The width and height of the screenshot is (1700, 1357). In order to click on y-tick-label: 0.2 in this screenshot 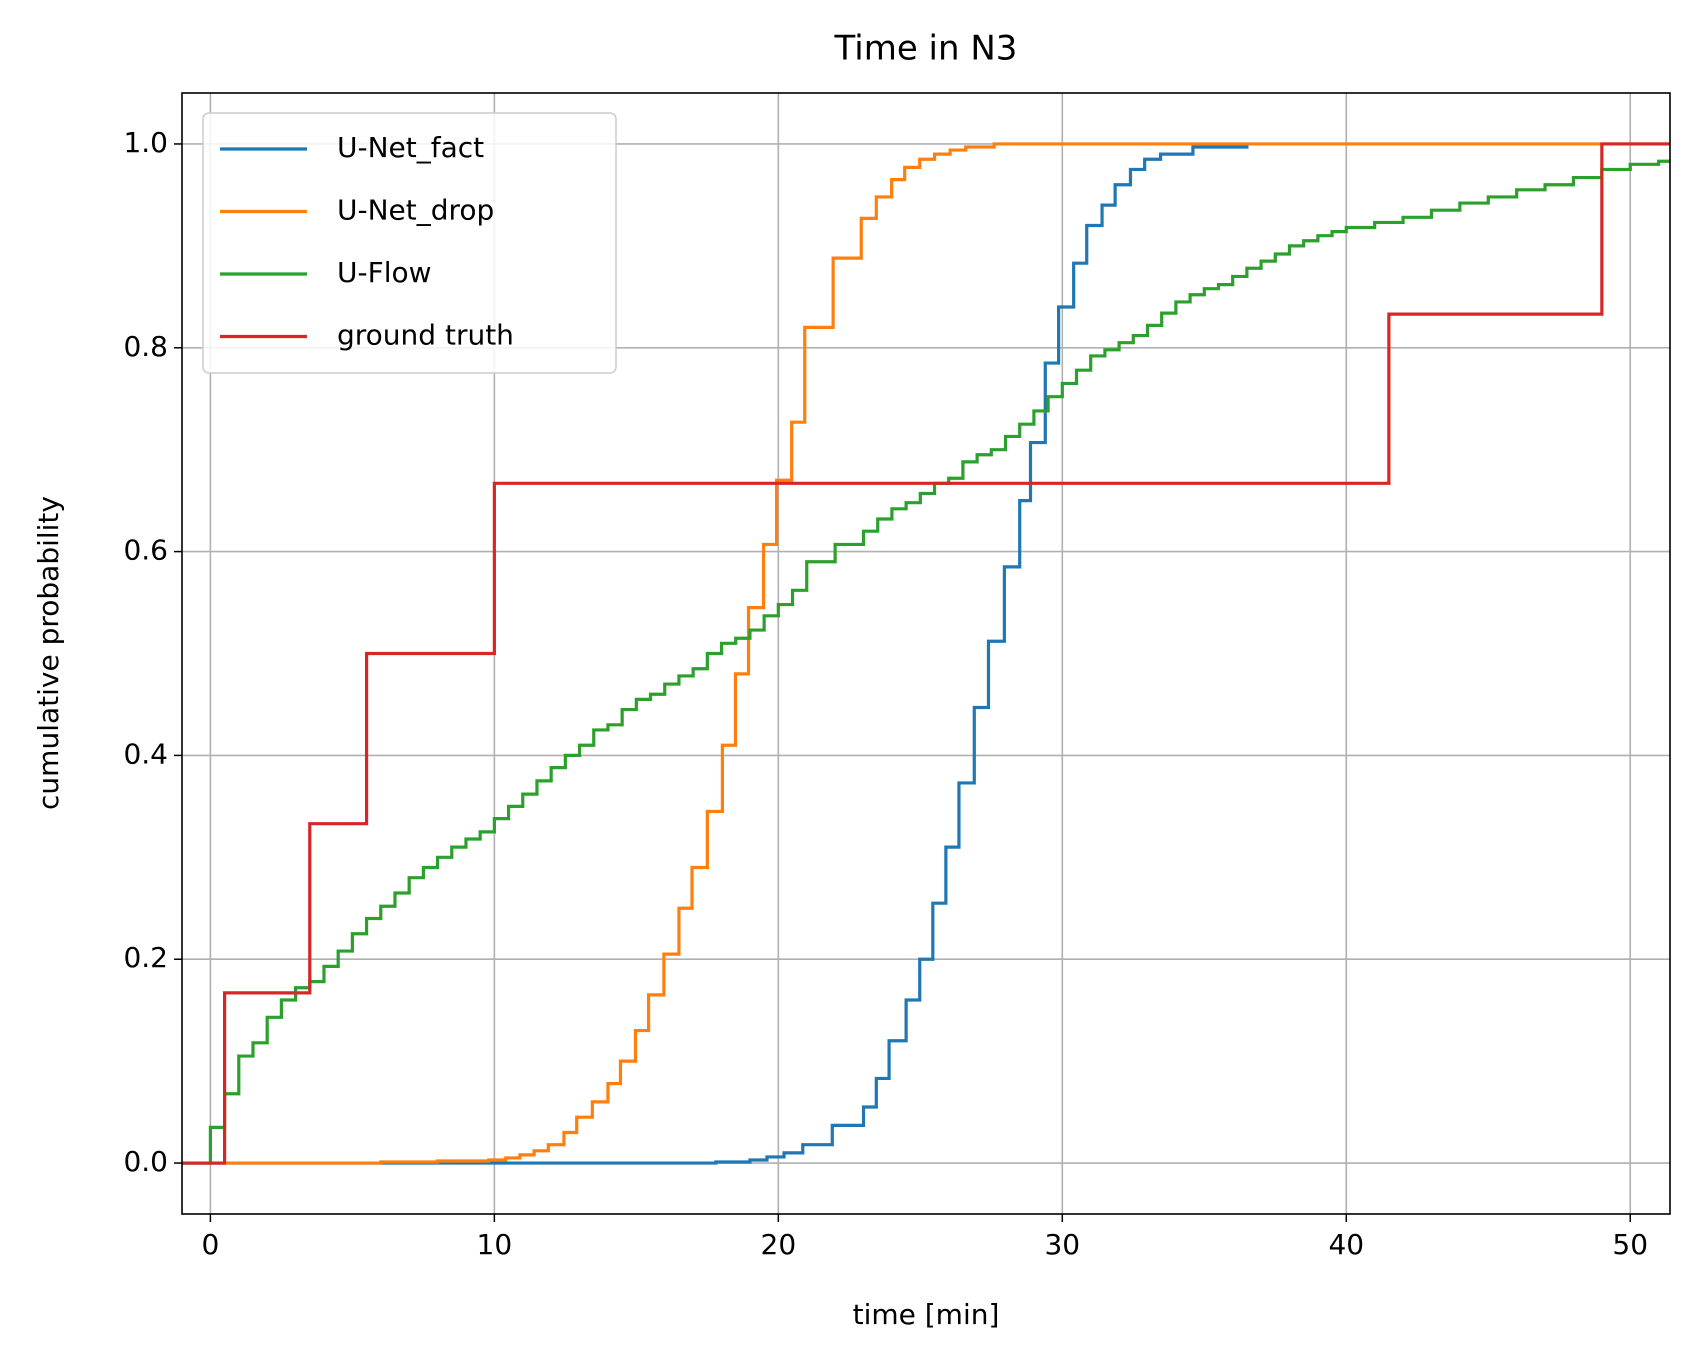, I will do `click(145, 957)`.